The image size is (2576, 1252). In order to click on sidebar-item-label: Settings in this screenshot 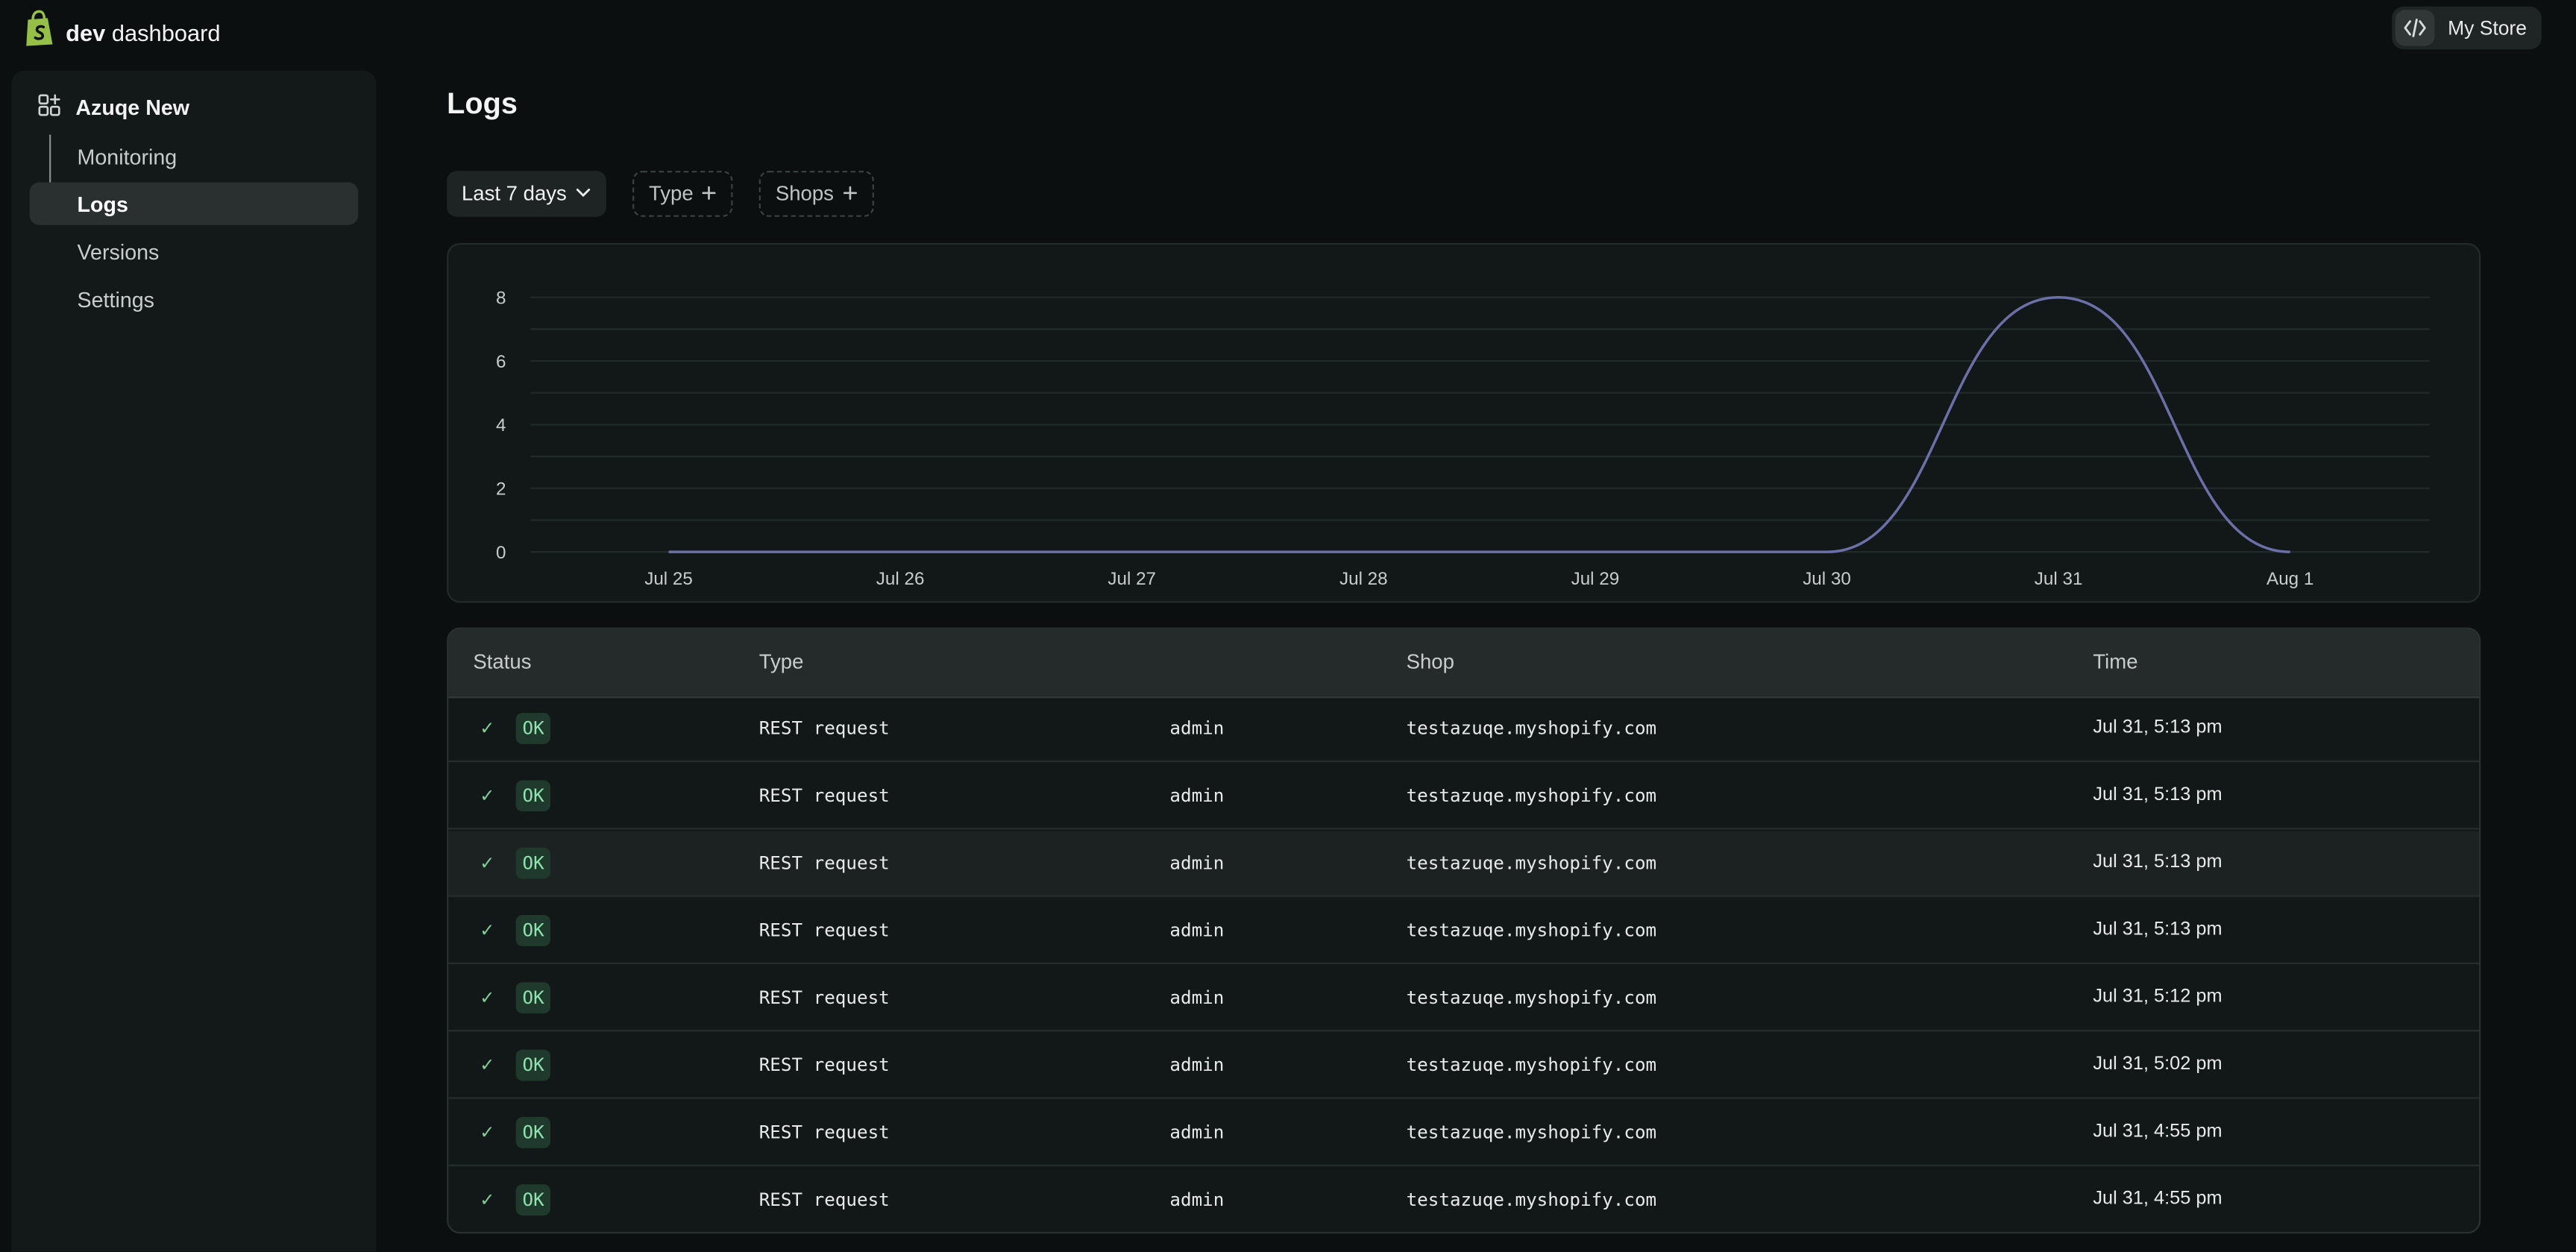, I will do `click(116, 298)`.